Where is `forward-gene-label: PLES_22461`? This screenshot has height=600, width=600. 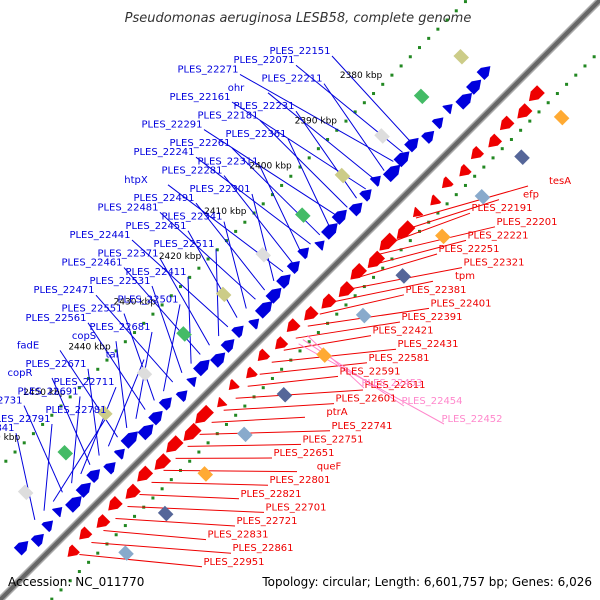 forward-gene-label: PLES_22461 is located at coordinates (91, 263).